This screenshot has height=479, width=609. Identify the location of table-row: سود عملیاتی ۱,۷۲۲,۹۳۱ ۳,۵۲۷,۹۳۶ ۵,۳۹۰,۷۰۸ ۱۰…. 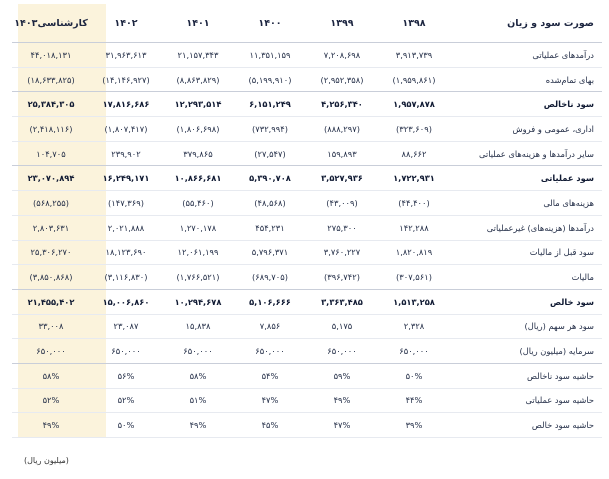
(307, 178).